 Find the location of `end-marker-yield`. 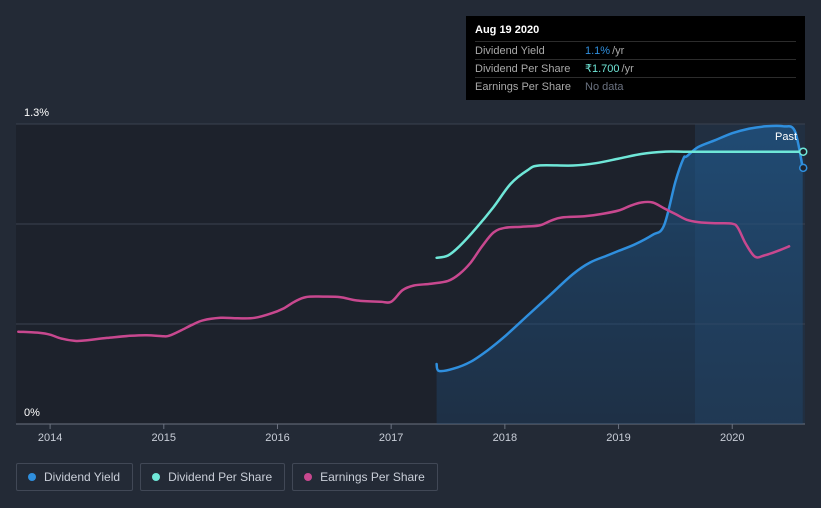

end-marker-yield is located at coordinates (803, 168).